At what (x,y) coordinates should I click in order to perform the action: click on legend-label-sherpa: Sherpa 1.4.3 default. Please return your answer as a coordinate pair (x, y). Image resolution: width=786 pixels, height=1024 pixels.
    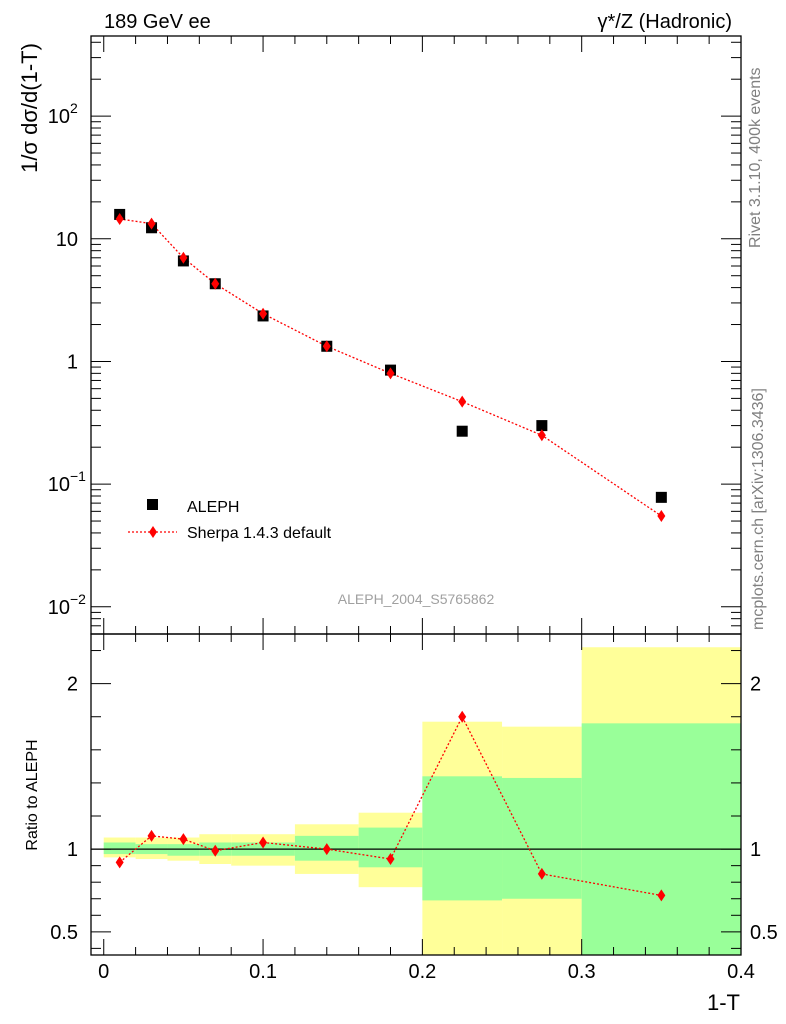
    Looking at the image, I should click on (259, 533).